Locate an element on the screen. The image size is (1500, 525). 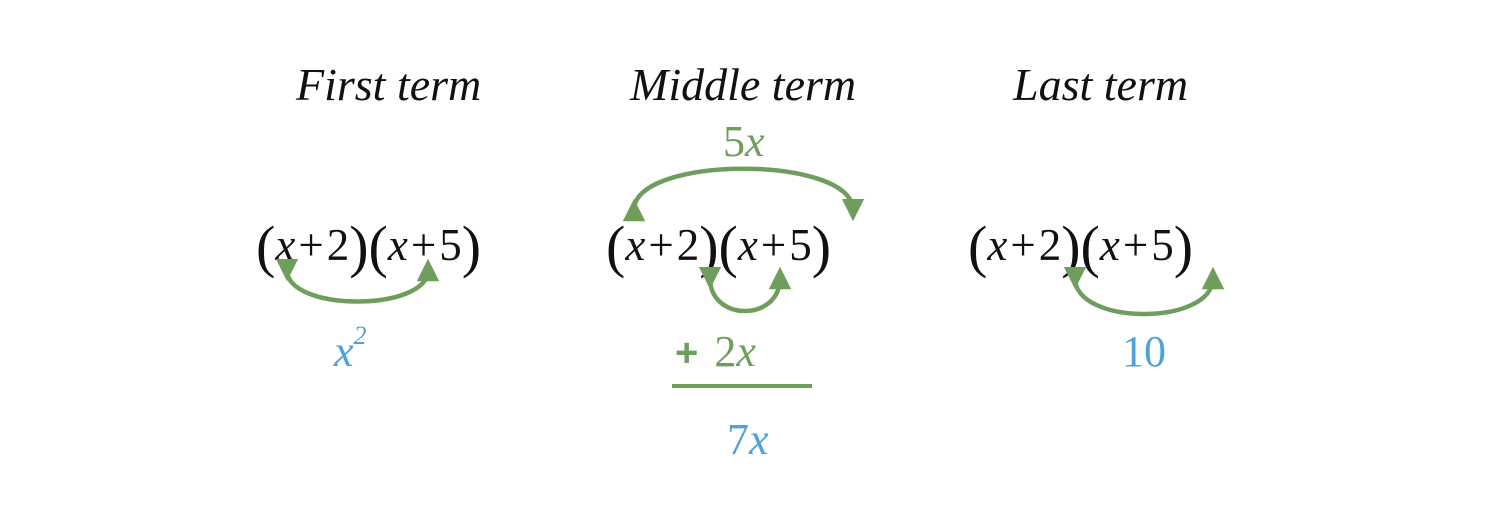
inner-product: +2x is located at coordinates (715, 352).